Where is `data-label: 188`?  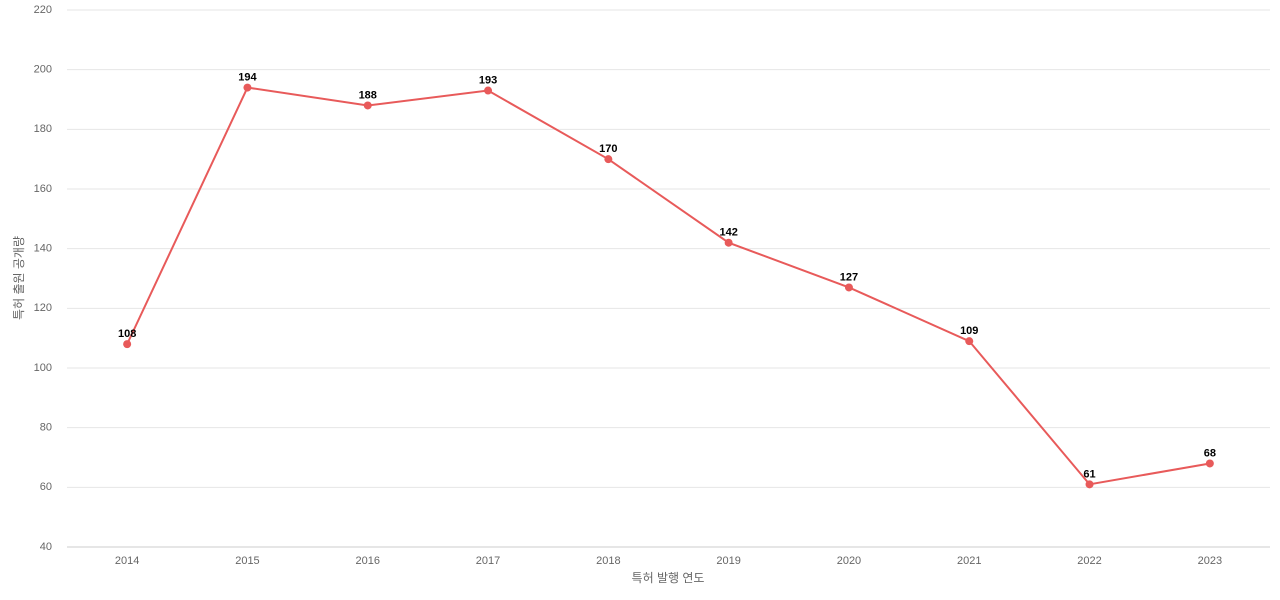
data-label: 188 is located at coordinates (368, 95).